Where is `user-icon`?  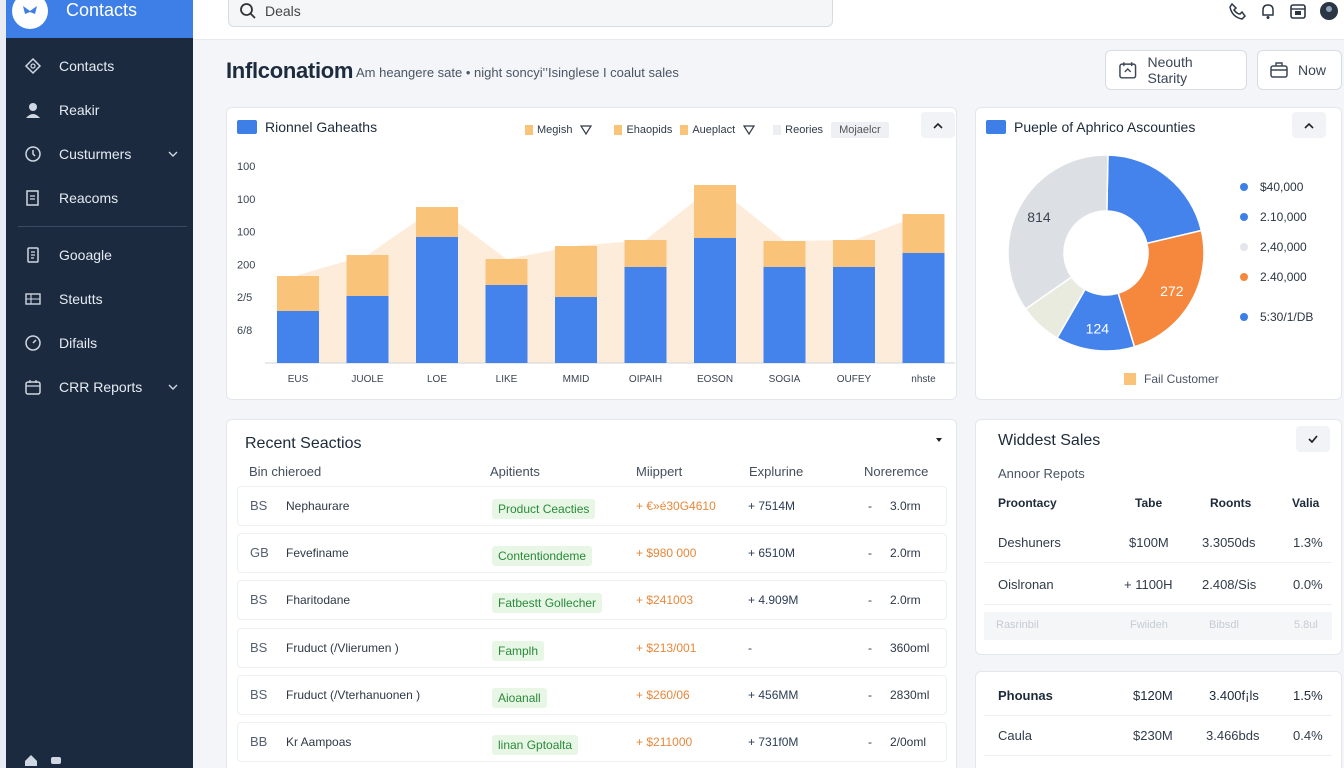 user-icon is located at coordinates (56, 759).